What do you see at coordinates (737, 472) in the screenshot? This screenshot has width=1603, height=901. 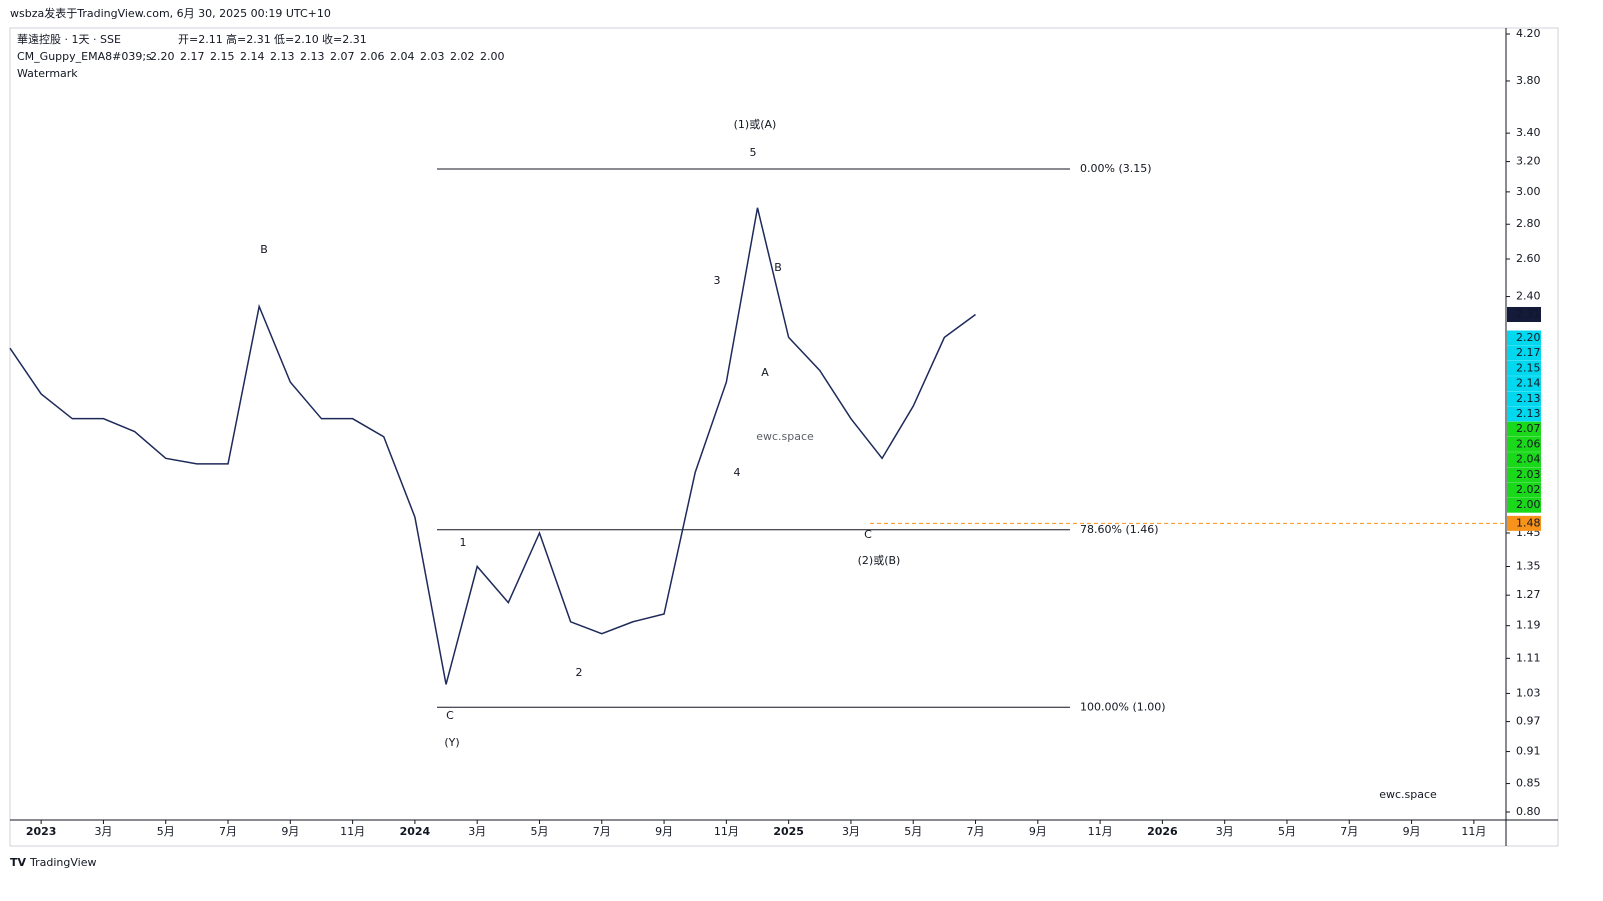 I see `wave-label: 4` at bounding box center [737, 472].